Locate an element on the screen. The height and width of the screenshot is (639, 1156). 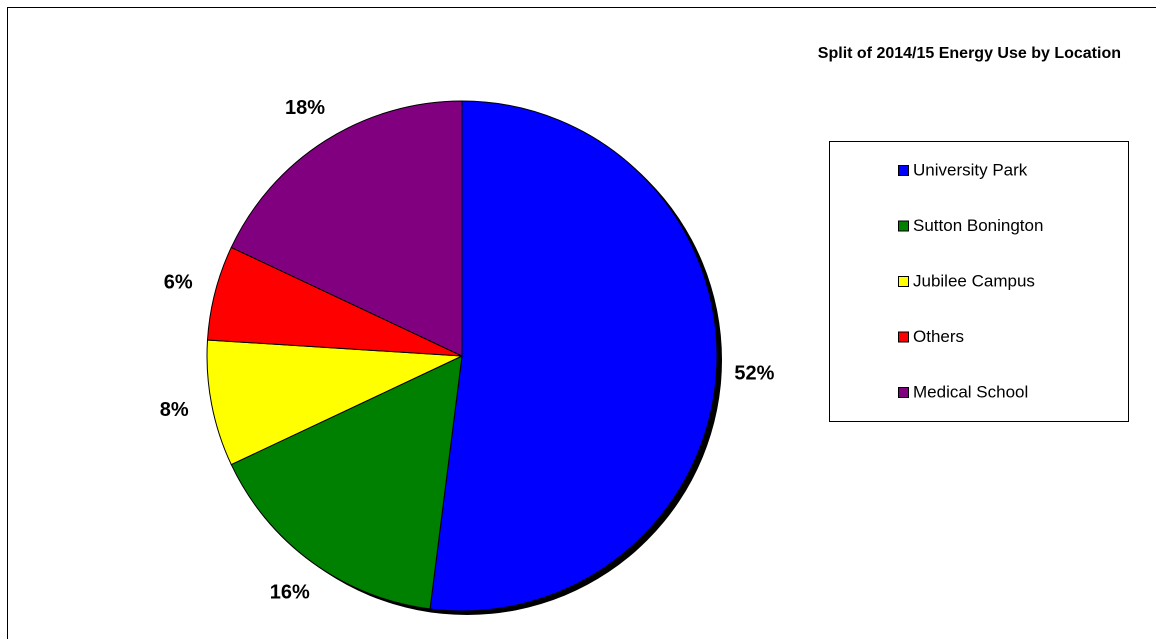
data-label: 6% is located at coordinates (178, 282).